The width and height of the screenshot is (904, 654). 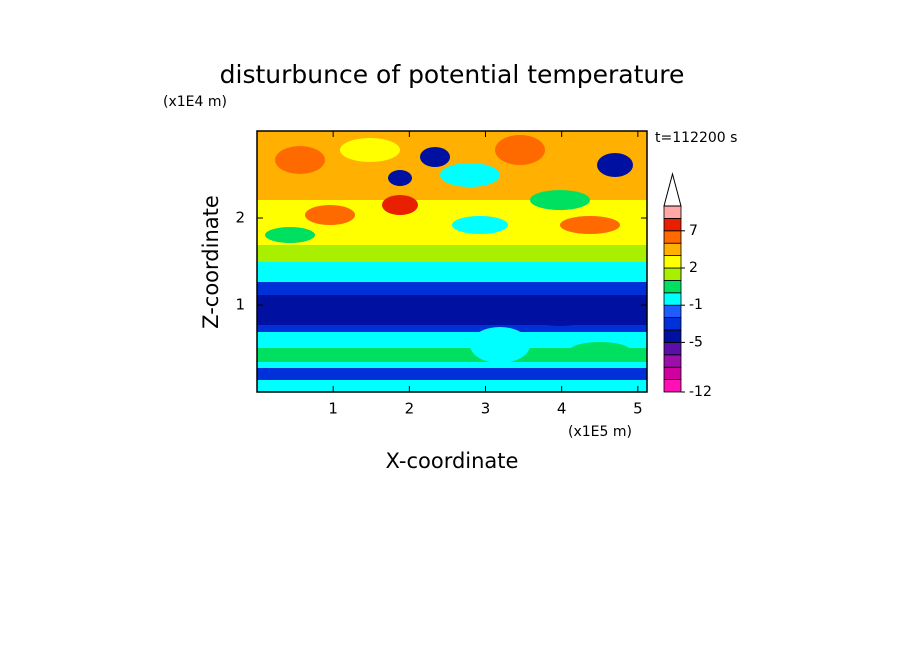 What do you see at coordinates (486, 409) in the screenshot?
I see `x-tick-label: 3` at bounding box center [486, 409].